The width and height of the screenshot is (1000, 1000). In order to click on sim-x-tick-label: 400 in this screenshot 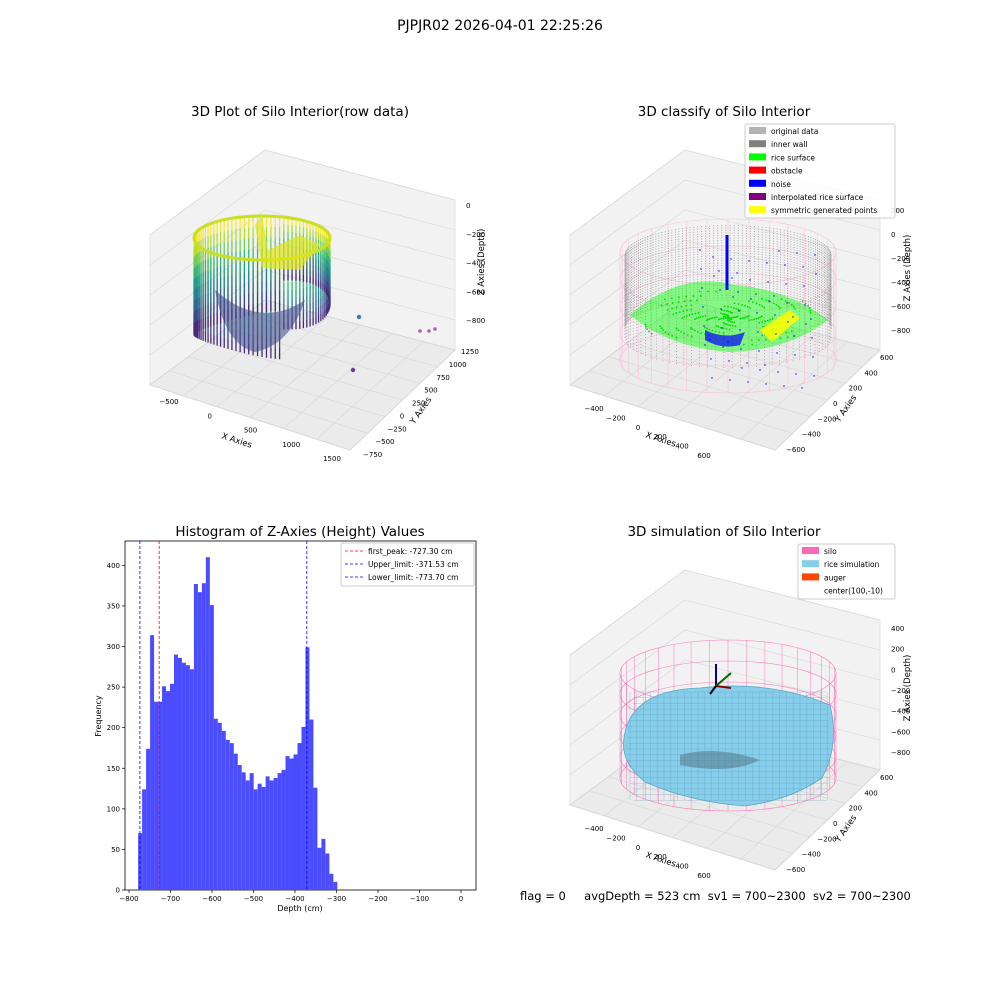, I will do `click(681, 867)`.